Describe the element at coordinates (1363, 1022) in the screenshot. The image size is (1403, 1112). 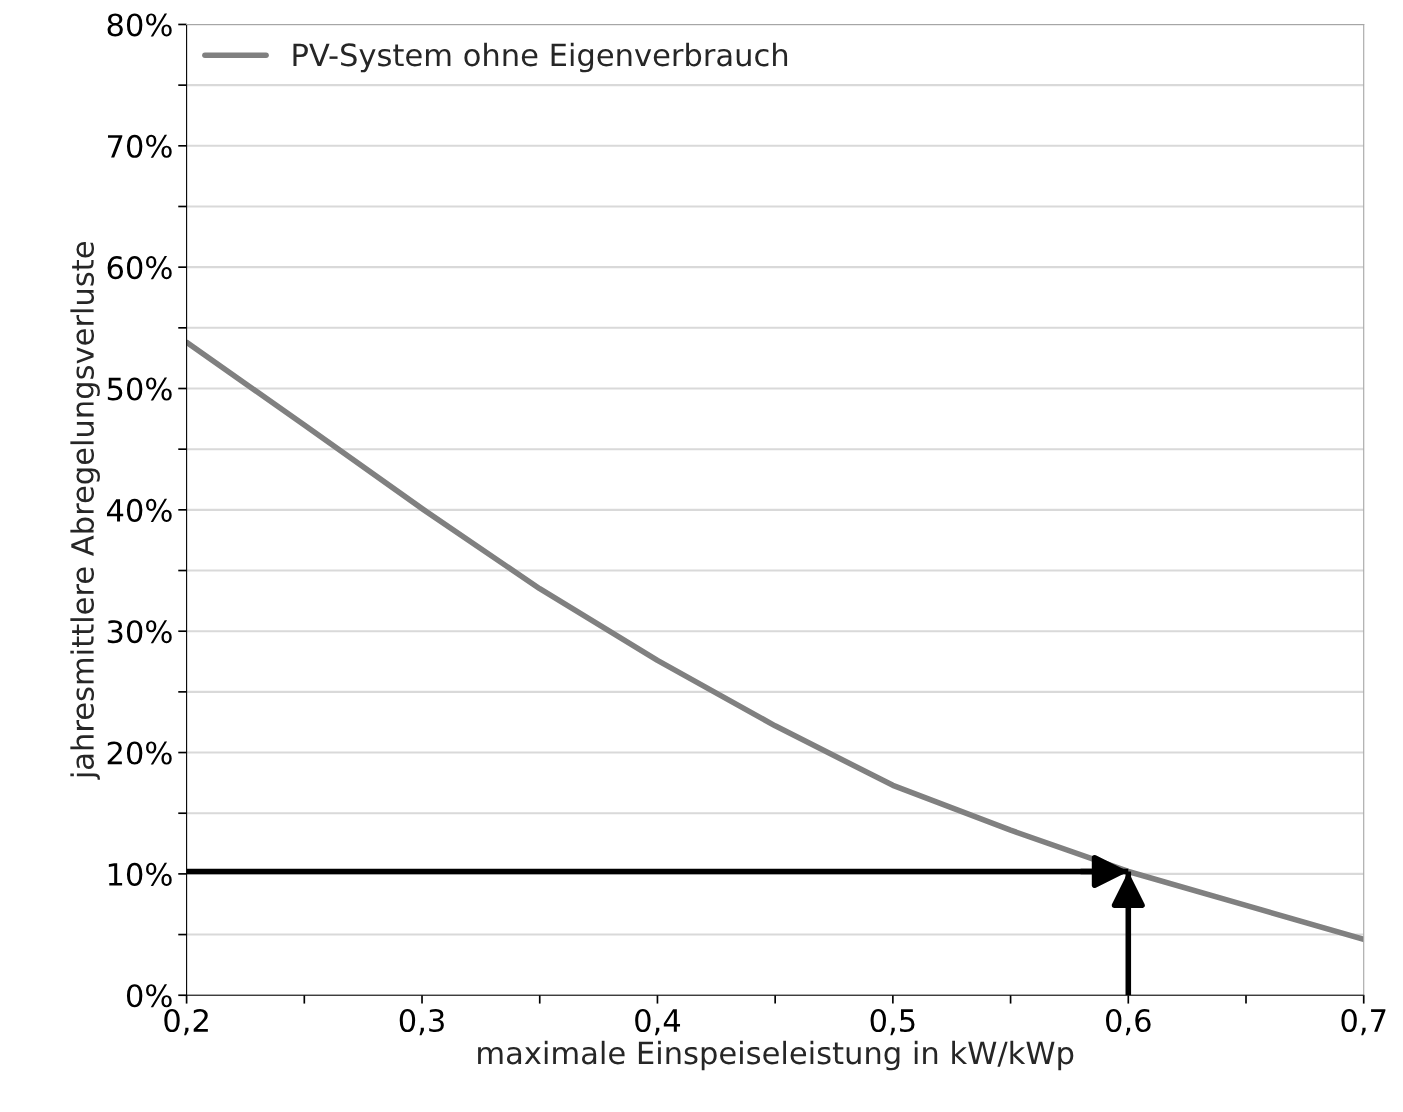
I see `x-tick-label: 0,7` at that location.